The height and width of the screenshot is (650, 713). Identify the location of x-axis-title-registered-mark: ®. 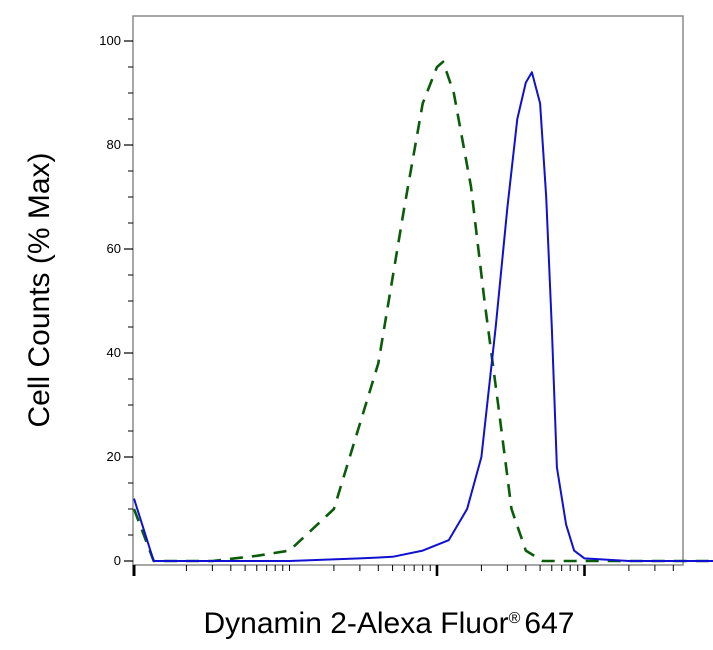
(515, 618).